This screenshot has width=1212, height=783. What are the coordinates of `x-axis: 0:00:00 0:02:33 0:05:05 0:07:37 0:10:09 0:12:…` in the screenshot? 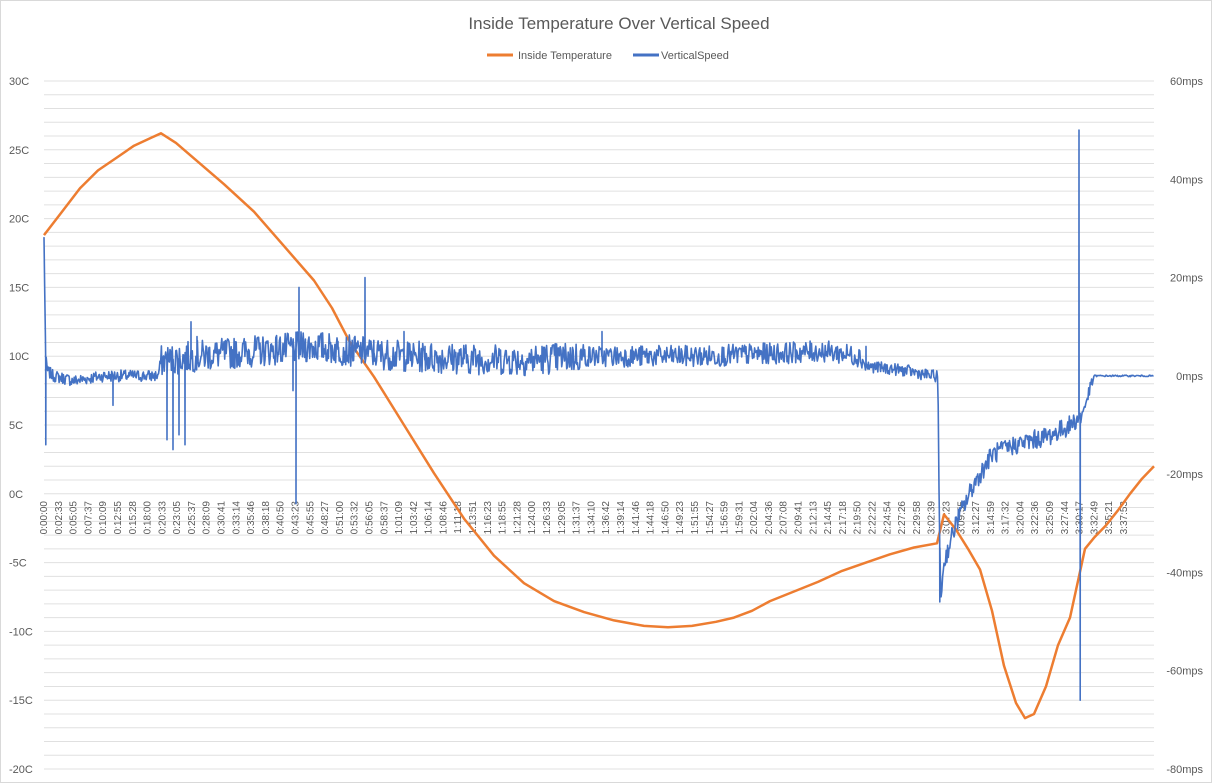 It's located at (584, 518).